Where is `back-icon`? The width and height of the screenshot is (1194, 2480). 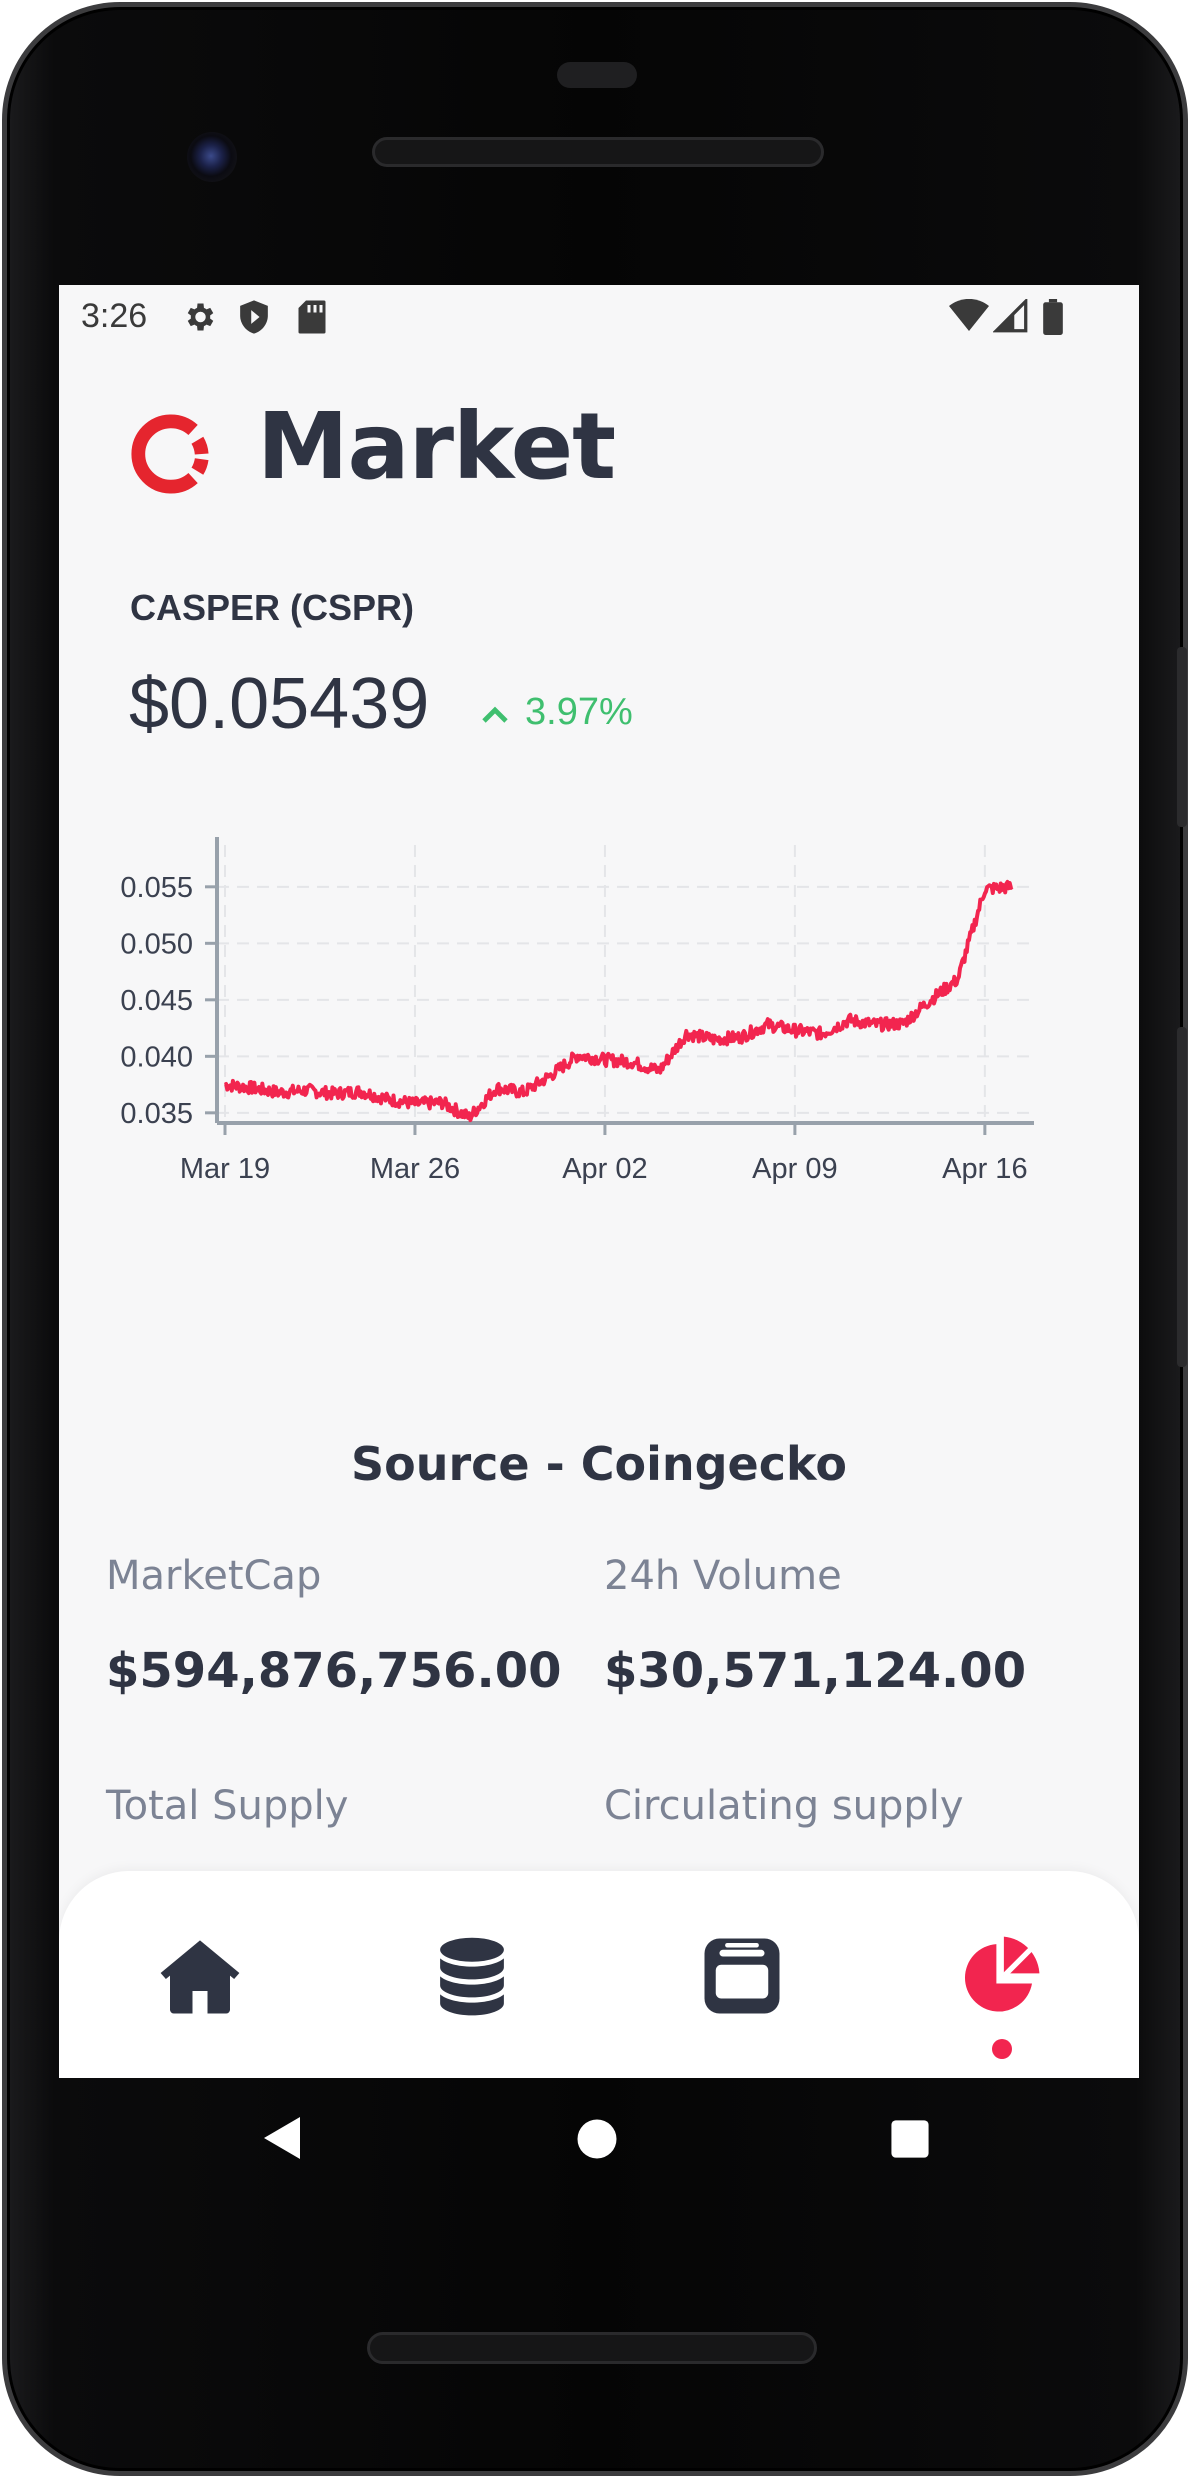
back-icon is located at coordinates (282, 2138).